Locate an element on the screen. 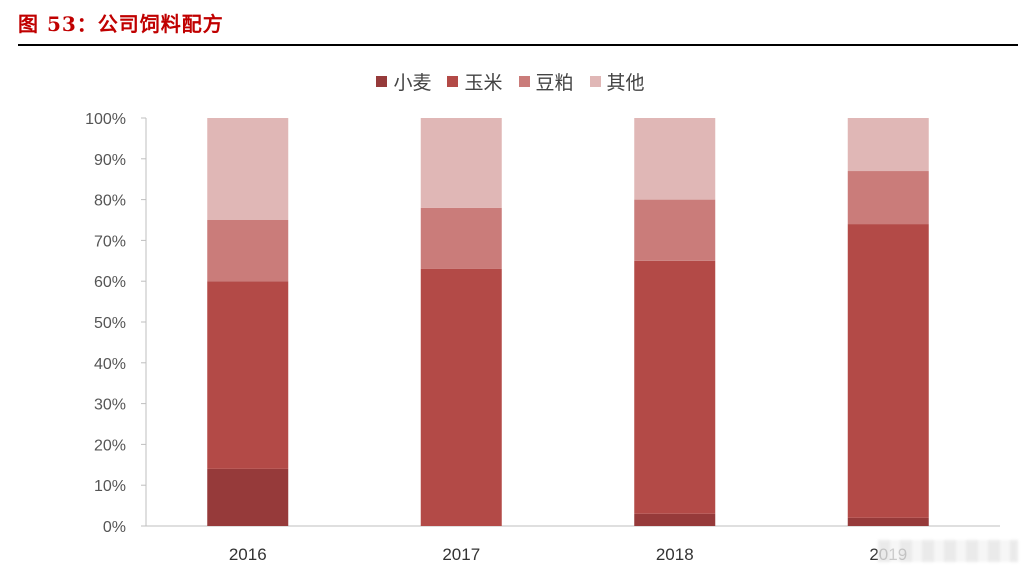  y-tick-label: 40% is located at coordinates (110, 364).